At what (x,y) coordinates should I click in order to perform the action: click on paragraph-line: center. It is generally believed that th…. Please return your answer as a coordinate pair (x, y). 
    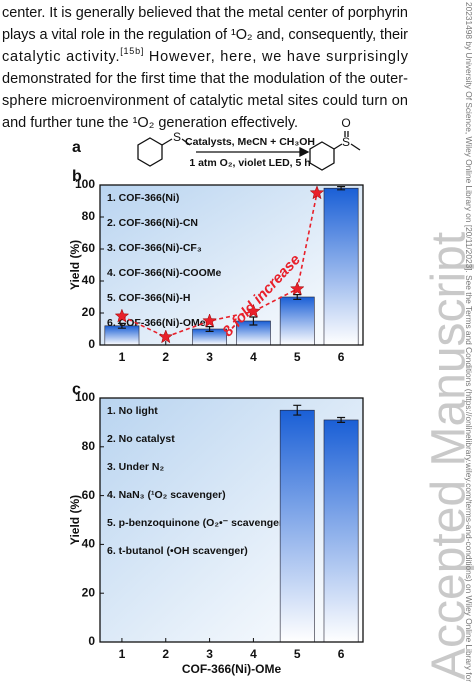
    Looking at the image, I should click on (205, 13).